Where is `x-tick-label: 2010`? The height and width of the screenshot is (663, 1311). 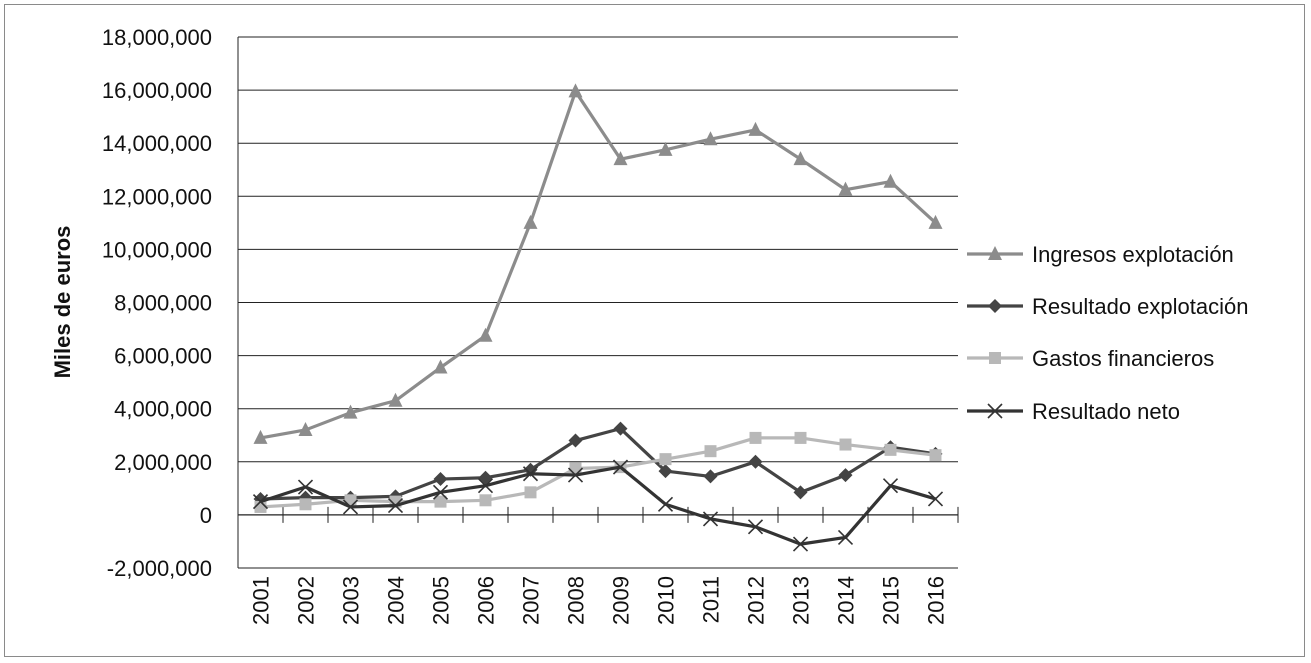 x-tick-label: 2010 is located at coordinates (666, 600).